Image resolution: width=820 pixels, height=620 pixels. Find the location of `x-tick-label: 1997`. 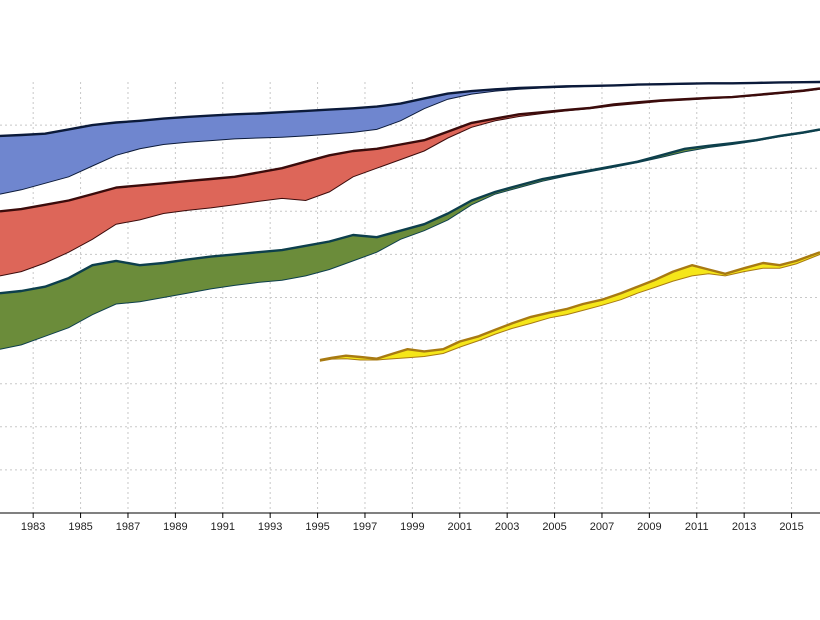

x-tick-label: 1997 is located at coordinates (365, 527).